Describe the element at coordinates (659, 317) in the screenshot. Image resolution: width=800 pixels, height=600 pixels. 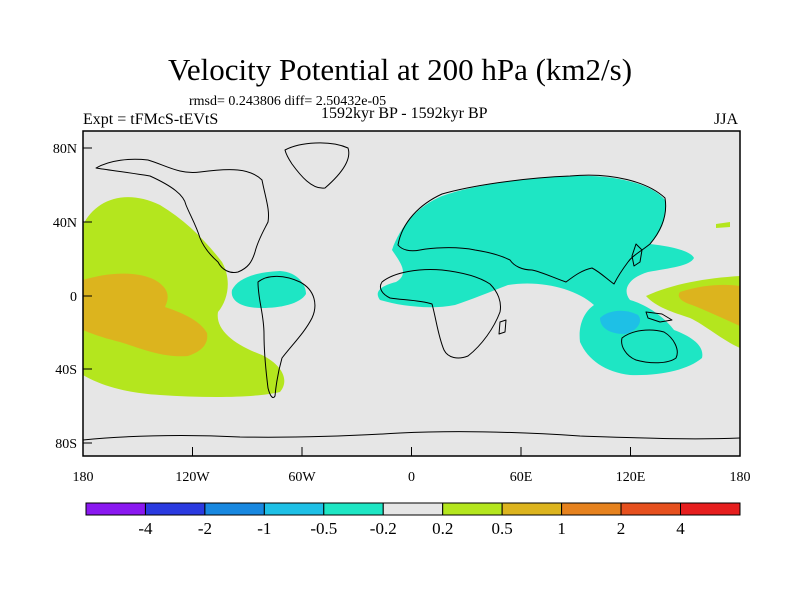
I see `coastline-new-guinea` at that location.